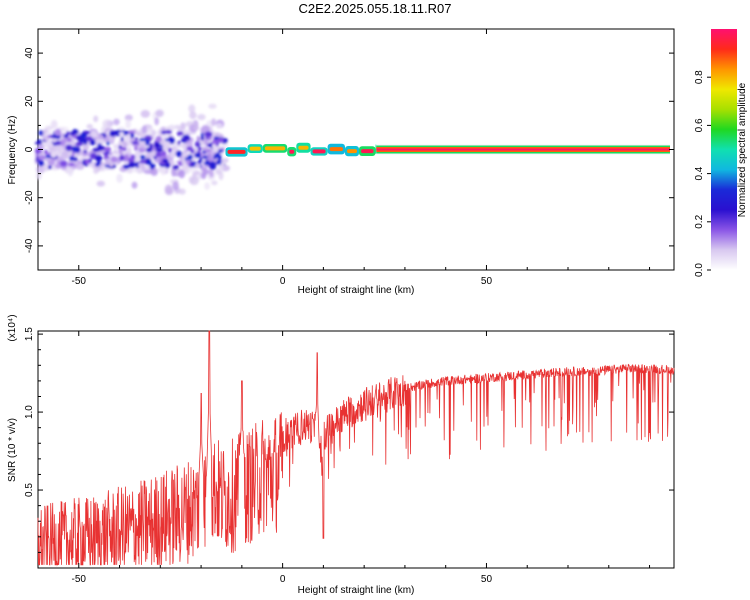 The image size is (750, 600). Describe the element at coordinates (283, 281) in the screenshot. I see `x-tick-label: 0` at that location.